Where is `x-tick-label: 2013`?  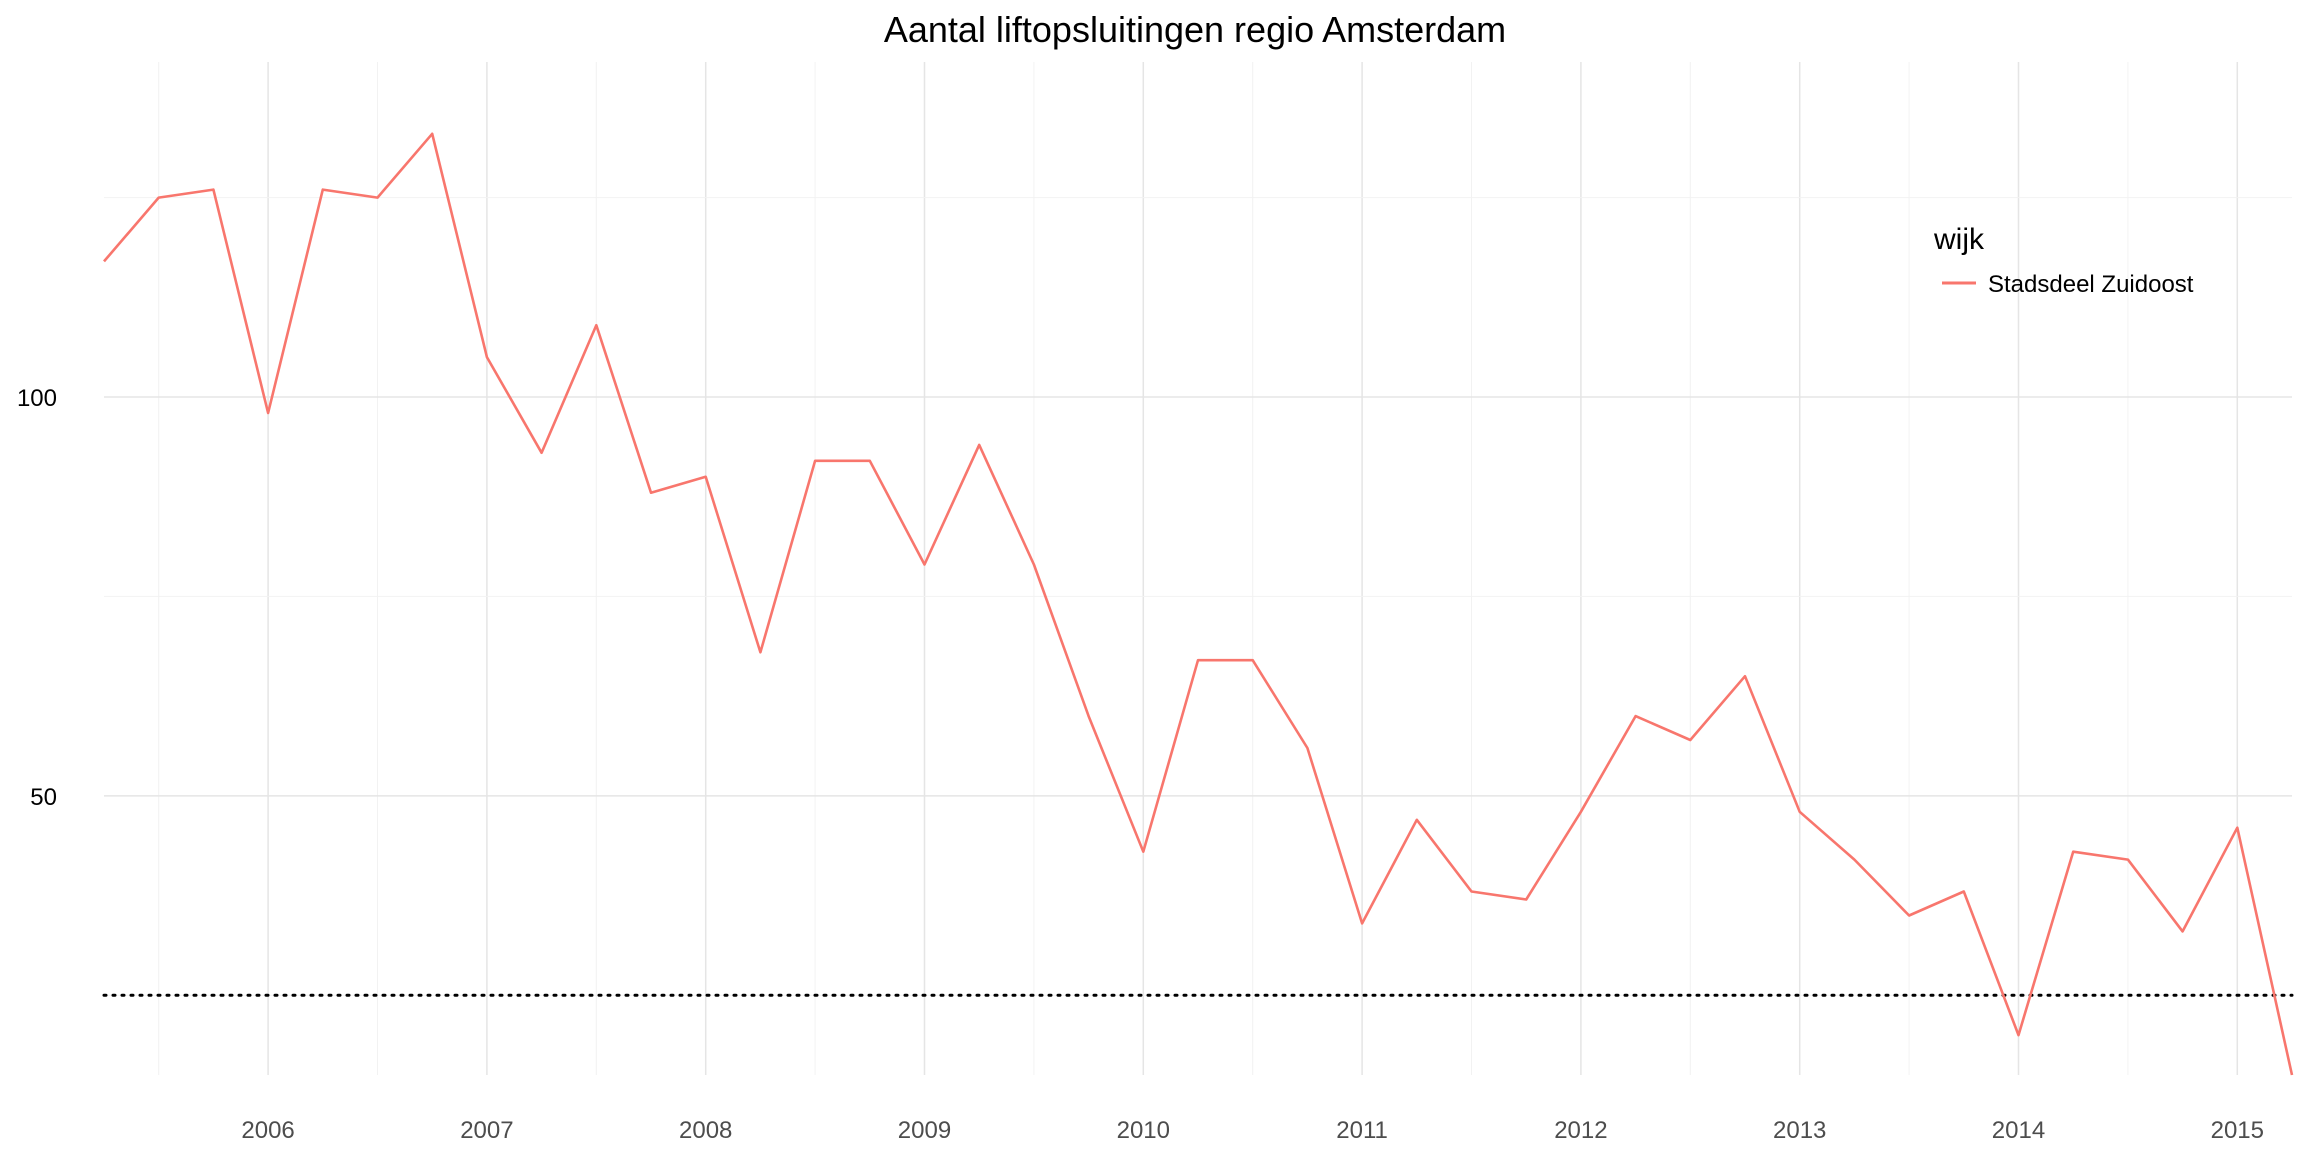
x-tick-label: 2013 is located at coordinates (1799, 1130).